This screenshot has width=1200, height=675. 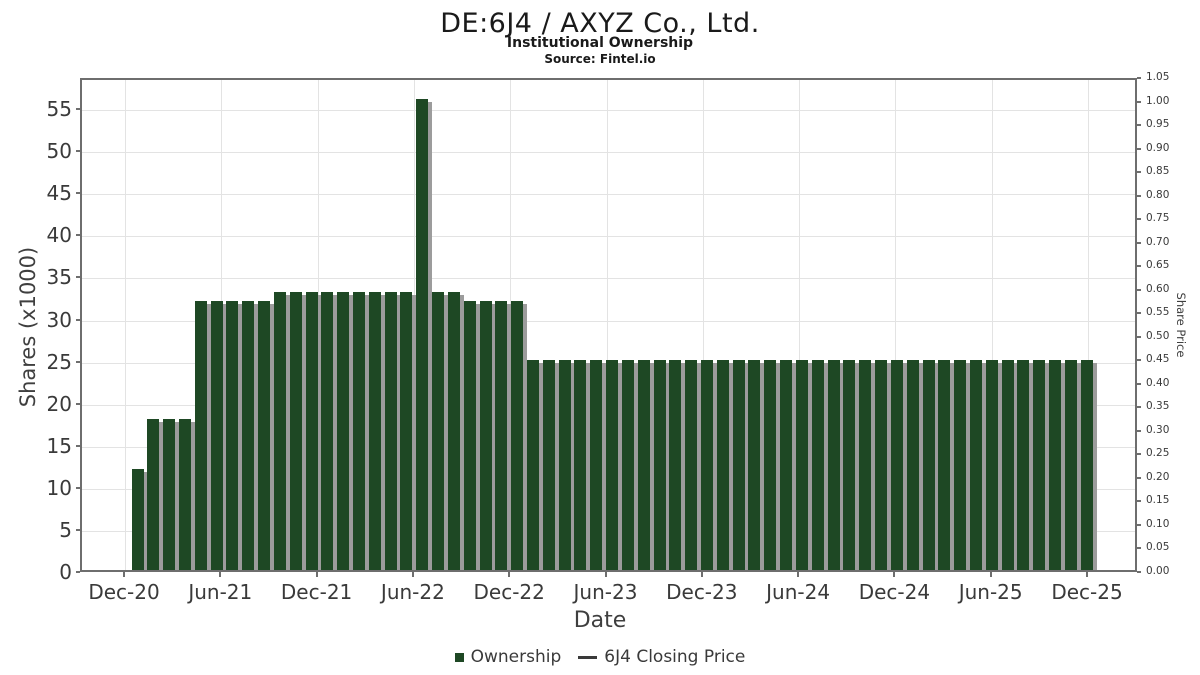 I want to click on x-tick-label: Dec-20, so click(x=124, y=592).